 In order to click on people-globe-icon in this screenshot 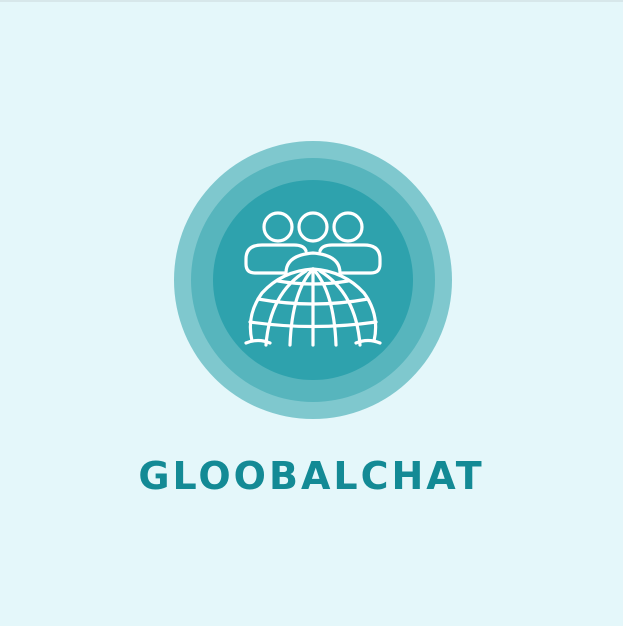, I will do `click(313, 279)`.